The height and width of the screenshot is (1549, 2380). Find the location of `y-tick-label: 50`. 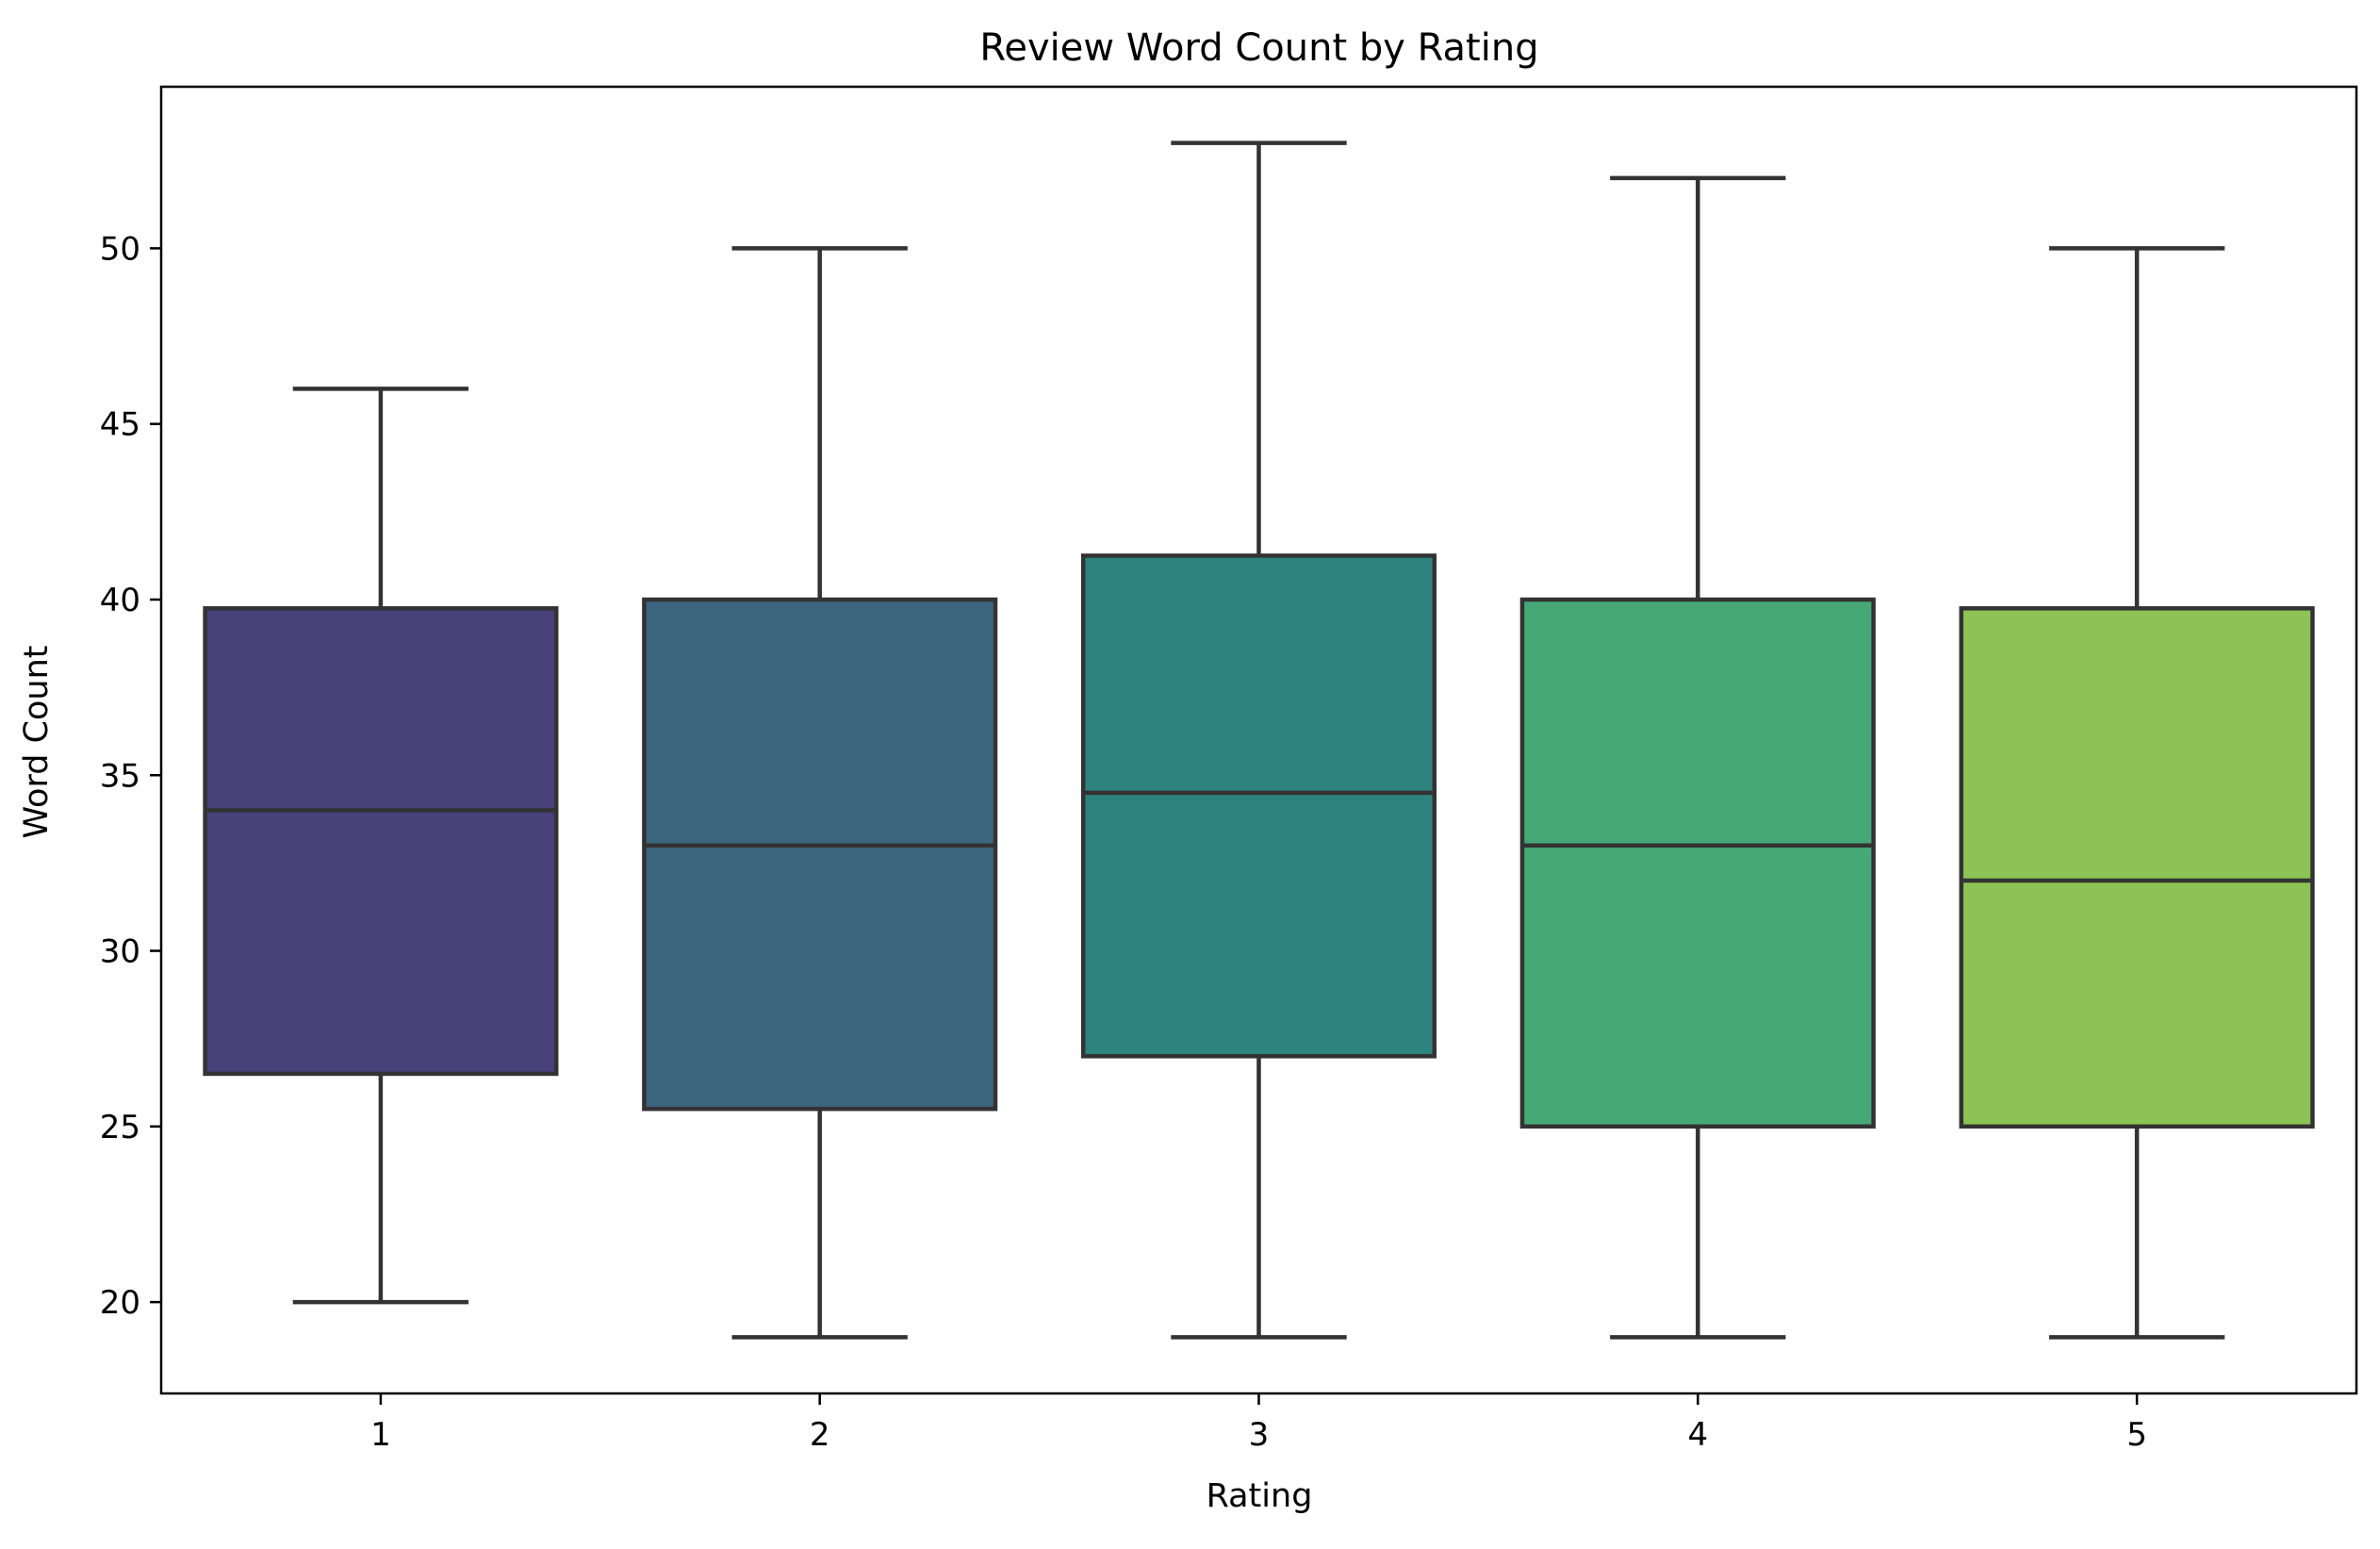

y-tick-label: 50 is located at coordinates (120, 249).